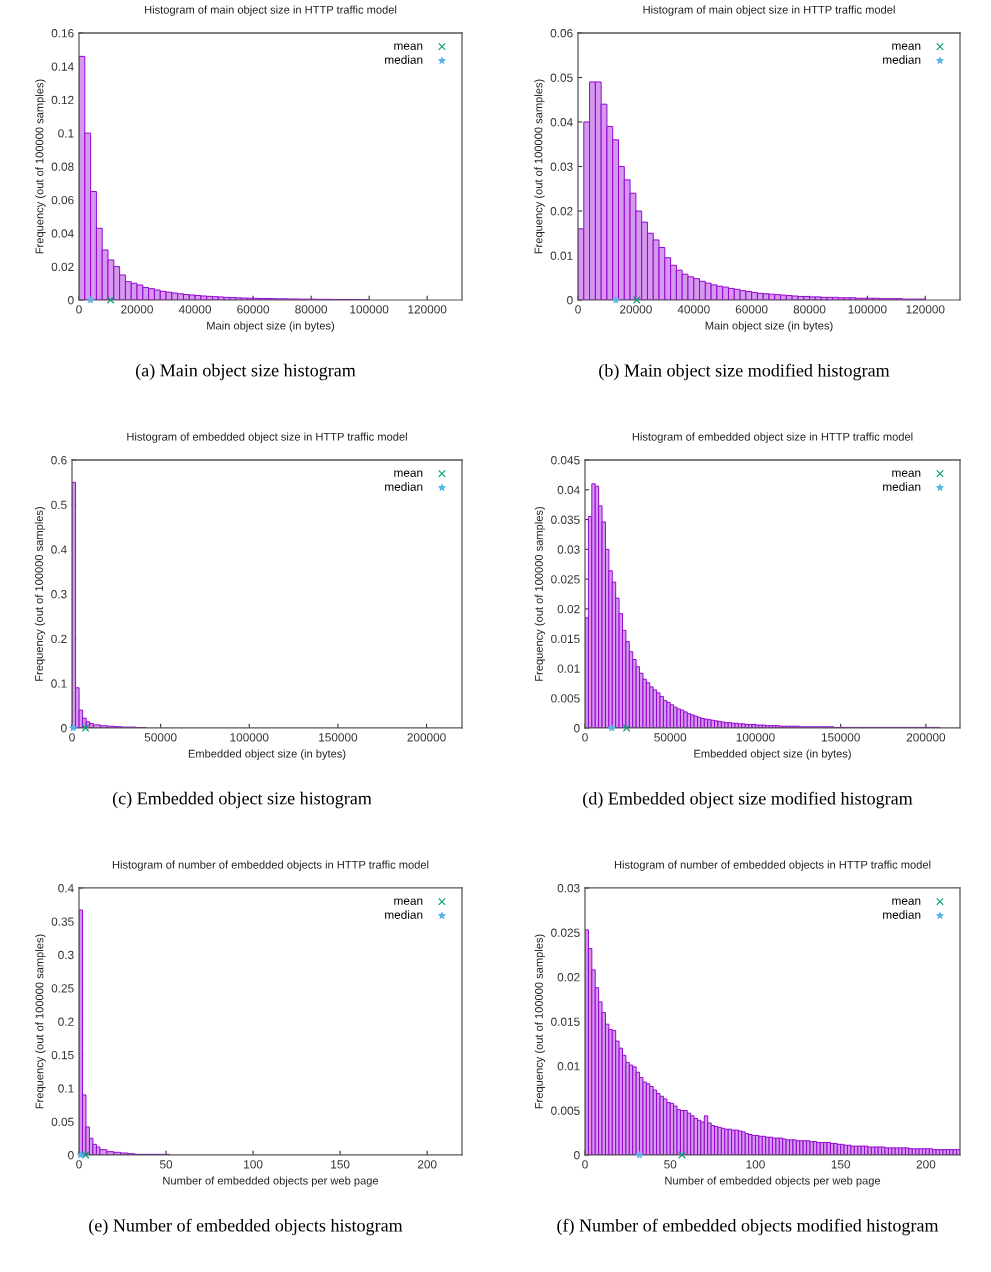 The width and height of the screenshot is (991, 1272). What do you see at coordinates (246, 1227) in the screenshot?
I see `text: (e) Number of embedded objects histogram` at bounding box center [246, 1227].